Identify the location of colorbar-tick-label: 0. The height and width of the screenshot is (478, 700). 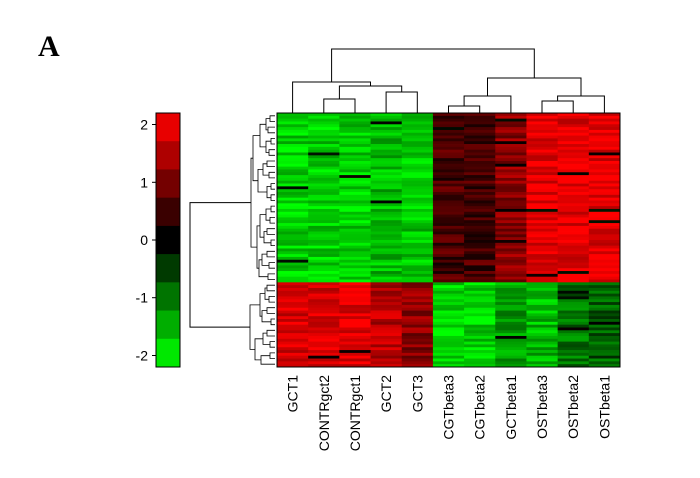
(144, 240).